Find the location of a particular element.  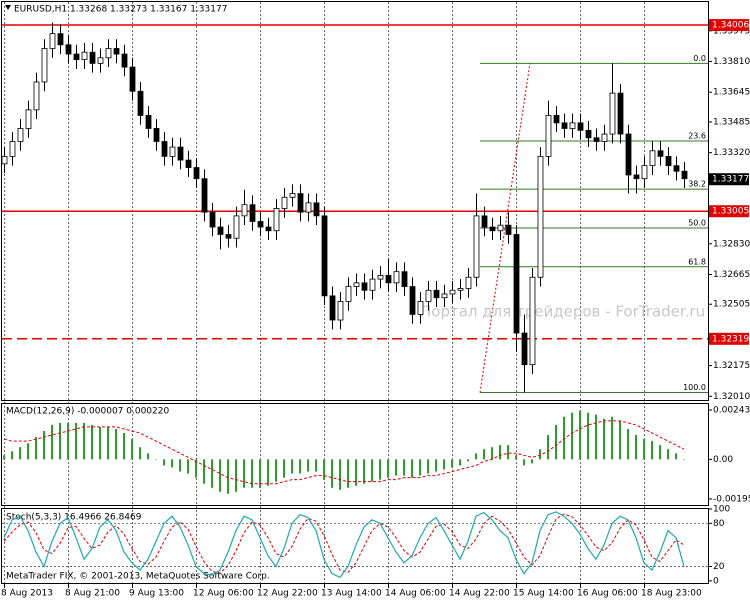

x-tick-label: 14 Aug 22:00 is located at coordinates (479, 594).